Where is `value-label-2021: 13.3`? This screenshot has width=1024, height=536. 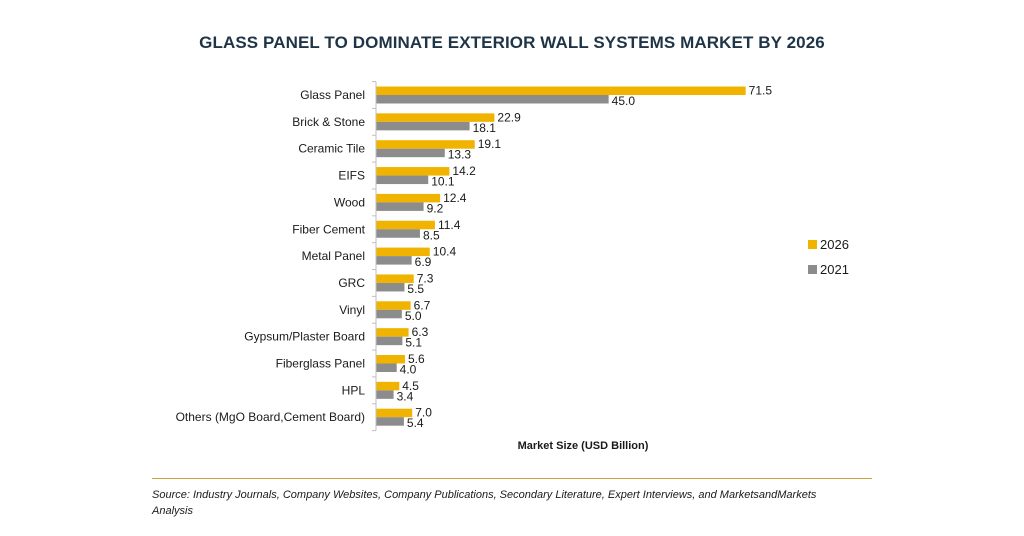
value-label-2021: 13.3 is located at coordinates (460, 155).